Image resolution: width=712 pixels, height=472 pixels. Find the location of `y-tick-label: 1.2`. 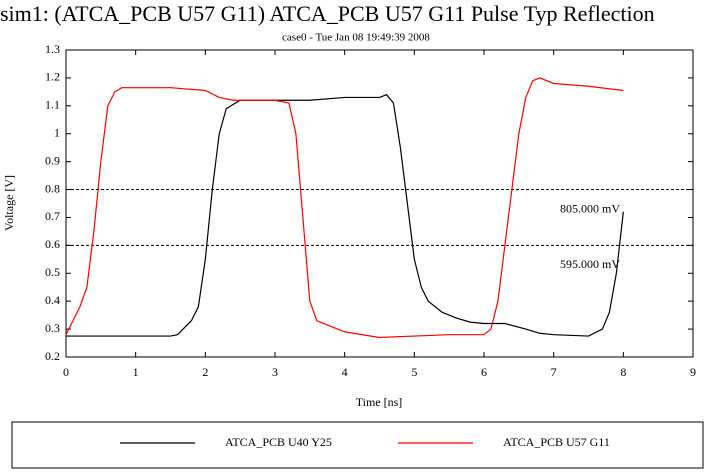

y-tick-label: 1.2 is located at coordinates (52, 77).